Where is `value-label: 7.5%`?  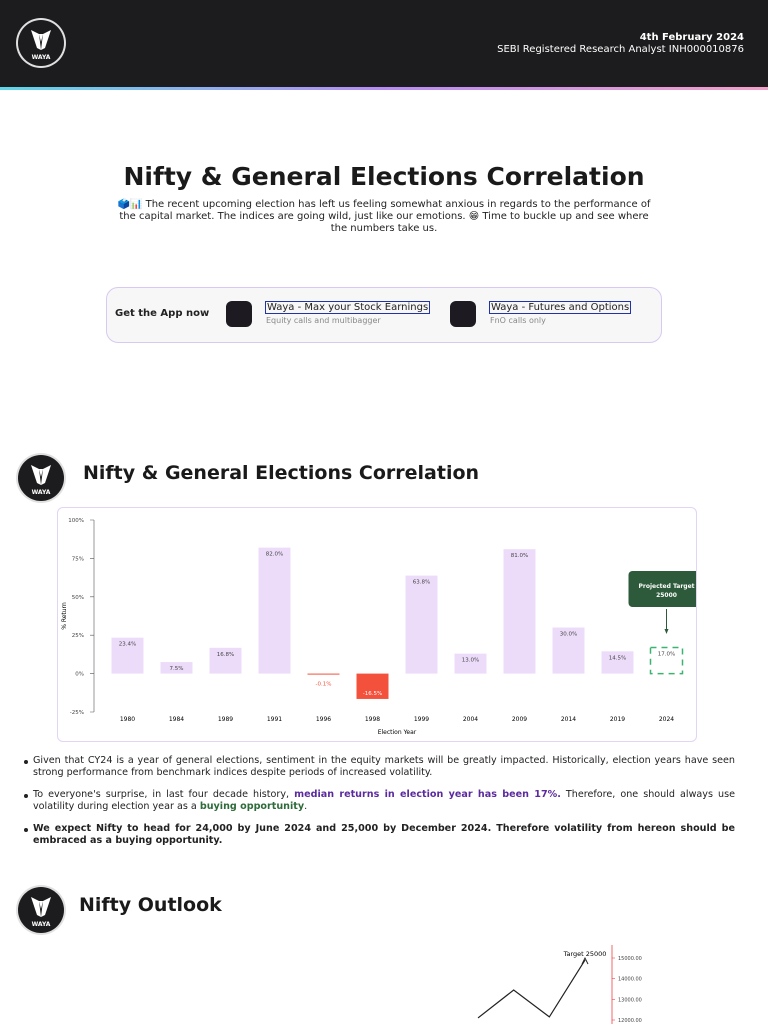
value-label: 7.5% is located at coordinates (177, 669).